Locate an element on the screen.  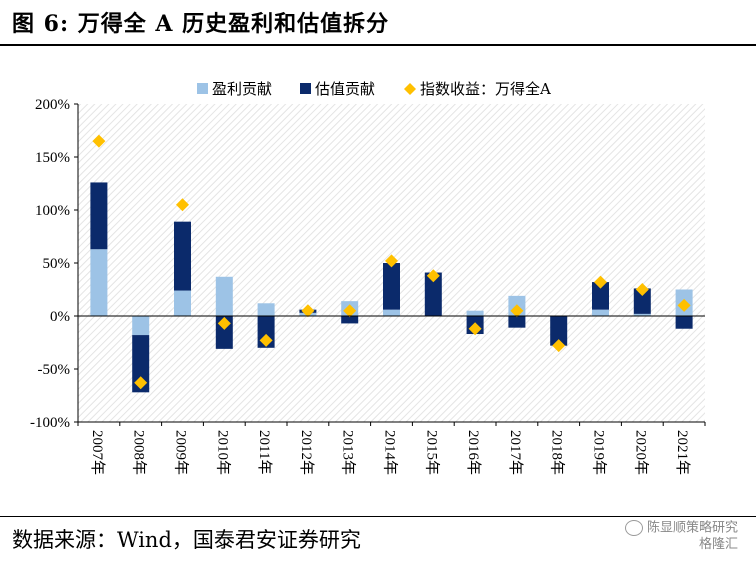
y-axis: 200% 150% 100% 50% 0% -50% -100% is located at coordinates (54, 264).